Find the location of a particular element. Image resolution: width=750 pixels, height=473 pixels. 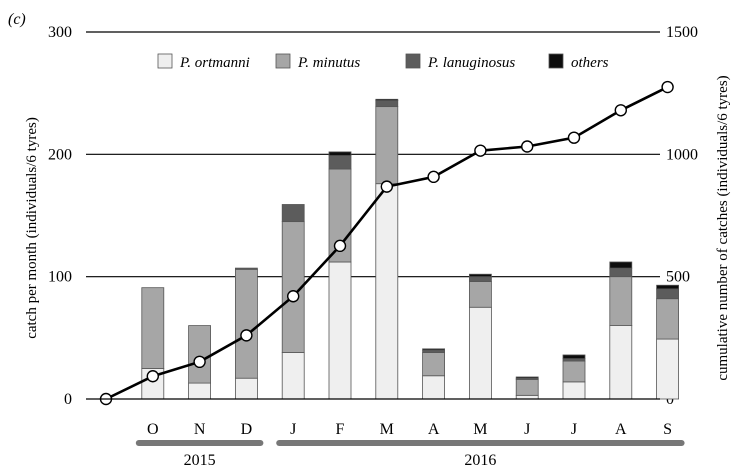

y-tick-label-right: 1500 is located at coordinates (682, 32).